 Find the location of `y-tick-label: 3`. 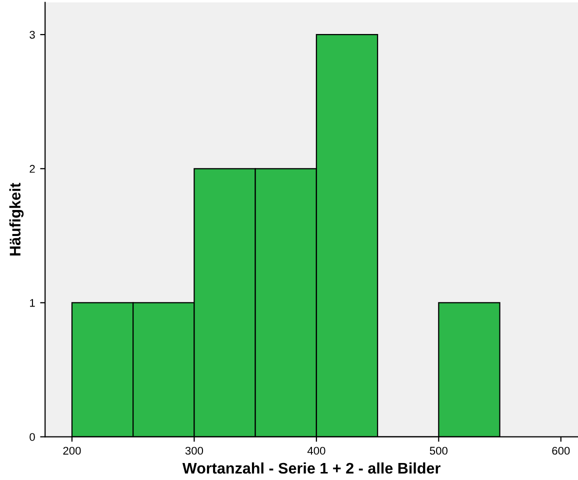

y-tick-label: 3 is located at coordinates (32, 34).